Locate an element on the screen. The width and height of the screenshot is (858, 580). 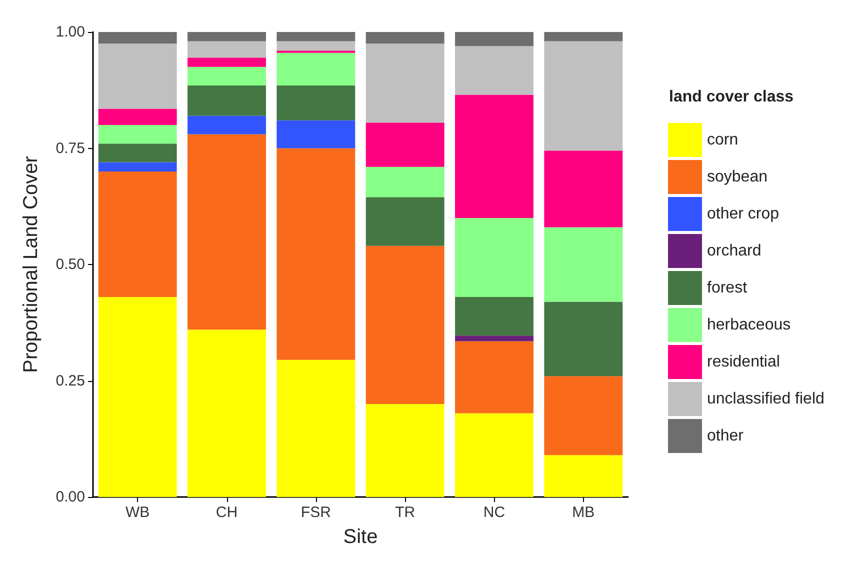
x-axis-title: Site is located at coordinates (360, 537).